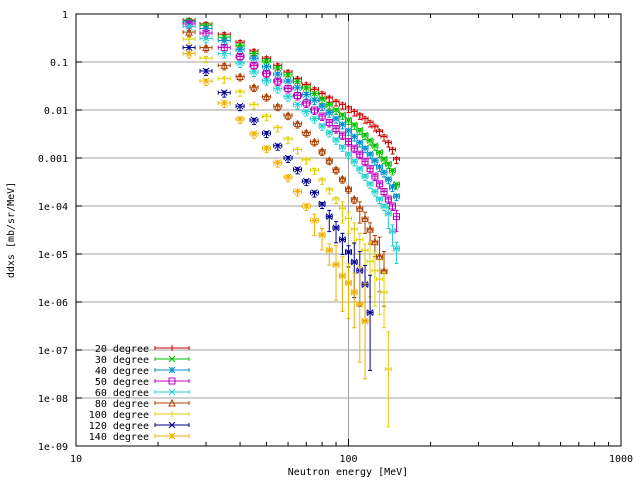 This screenshot has width=640, height=480. I want to click on legend-label: 40 degree, so click(122, 371).